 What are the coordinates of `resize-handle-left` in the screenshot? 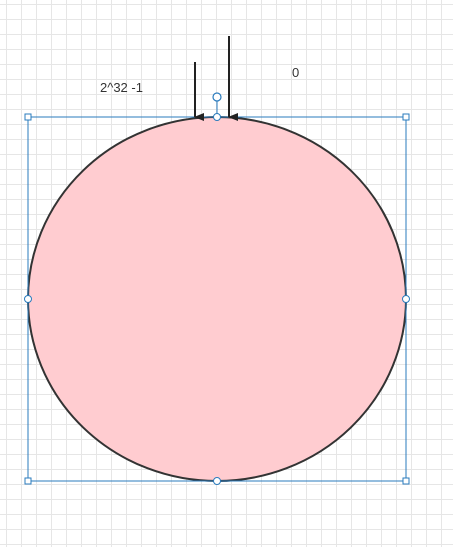 It's located at (28, 299).